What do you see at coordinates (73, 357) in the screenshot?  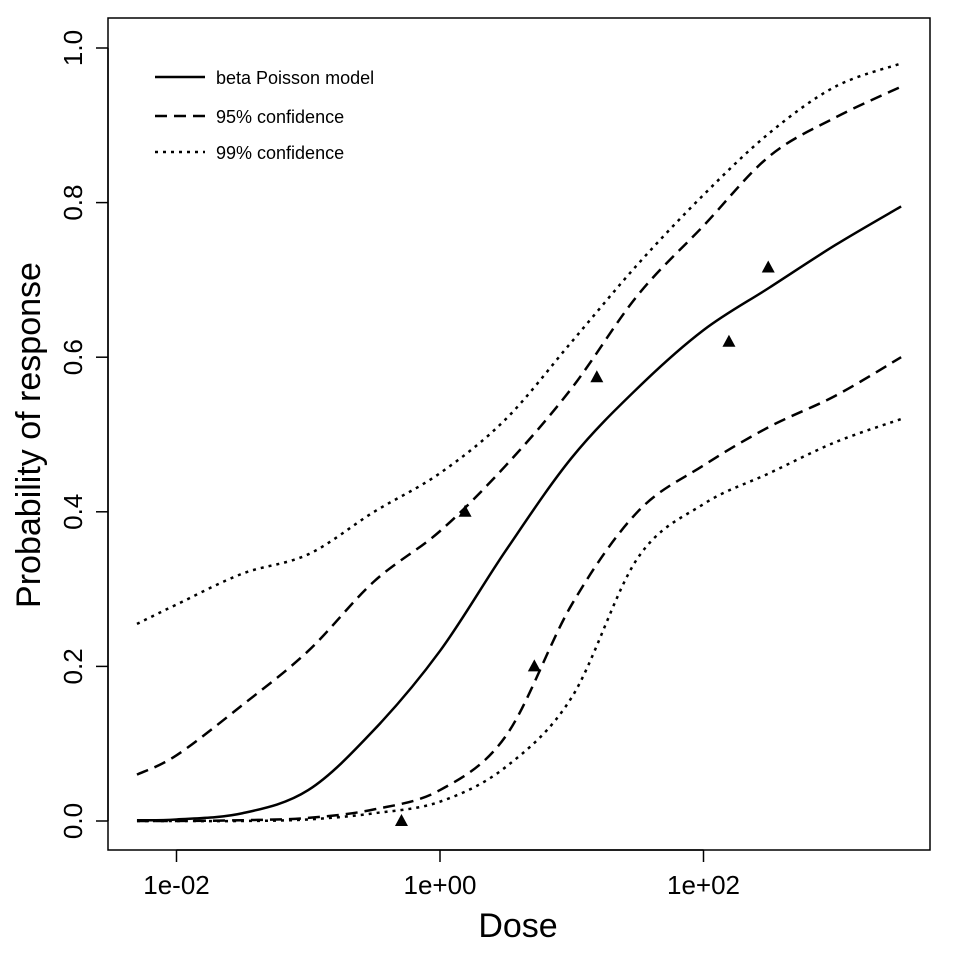 I see `y-tick-label: 0.6` at bounding box center [73, 357].